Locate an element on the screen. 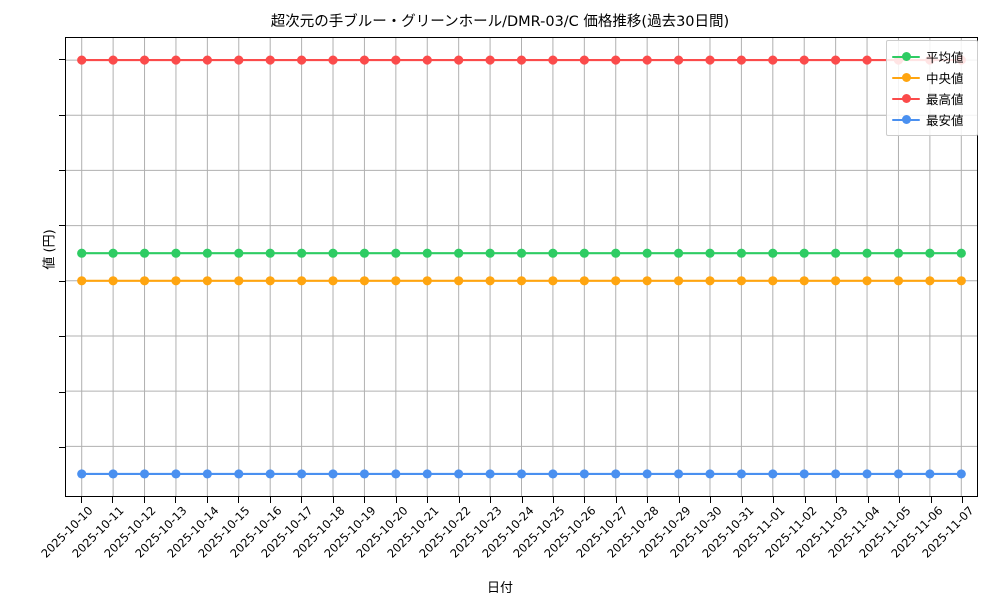 This screenshot has width=1000, height=600. legend-item: 最高値 is located at coordinates (931, 98).